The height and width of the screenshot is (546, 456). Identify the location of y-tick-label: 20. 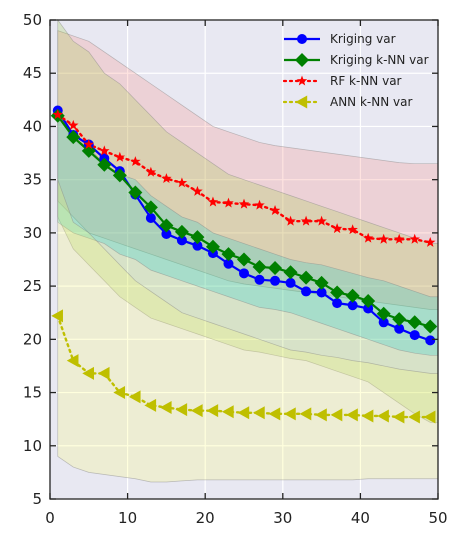
(32, 339).